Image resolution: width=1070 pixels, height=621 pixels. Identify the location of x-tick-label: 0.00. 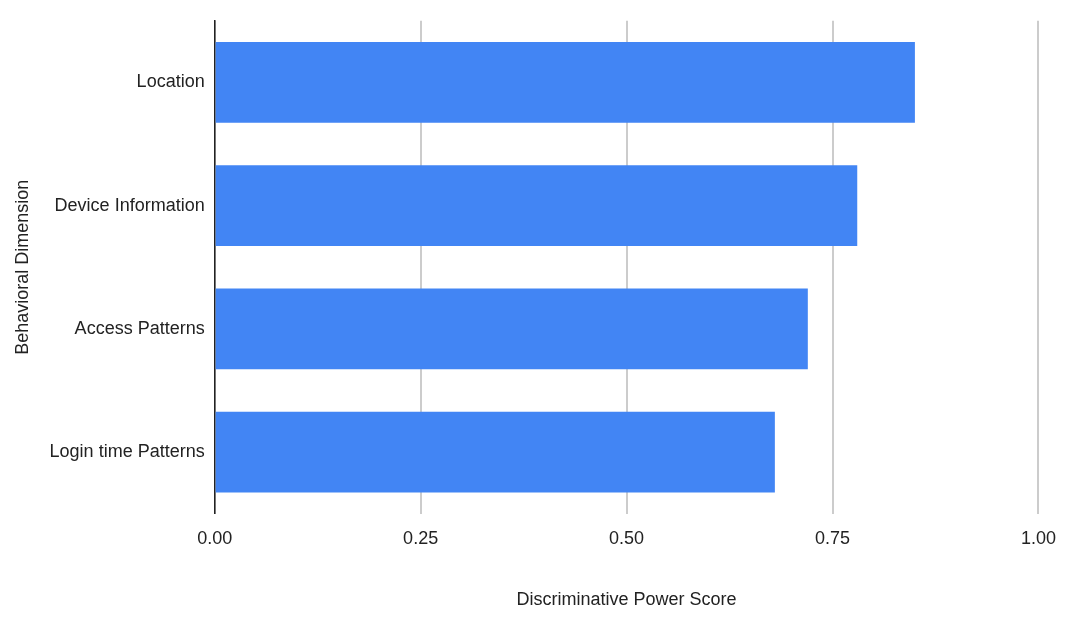
(215, 537).